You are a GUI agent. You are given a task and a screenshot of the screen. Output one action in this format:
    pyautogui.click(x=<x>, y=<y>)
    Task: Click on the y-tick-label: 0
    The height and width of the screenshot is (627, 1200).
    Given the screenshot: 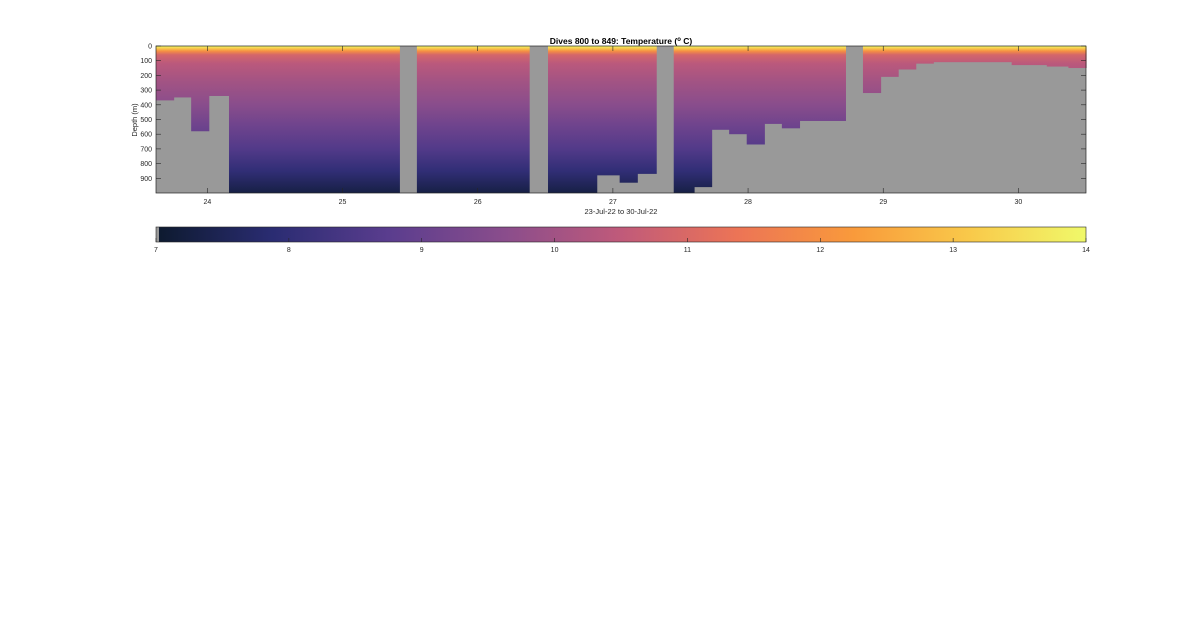 What is the action you would take?
    pyautogui.click(x=150, y=47)
    